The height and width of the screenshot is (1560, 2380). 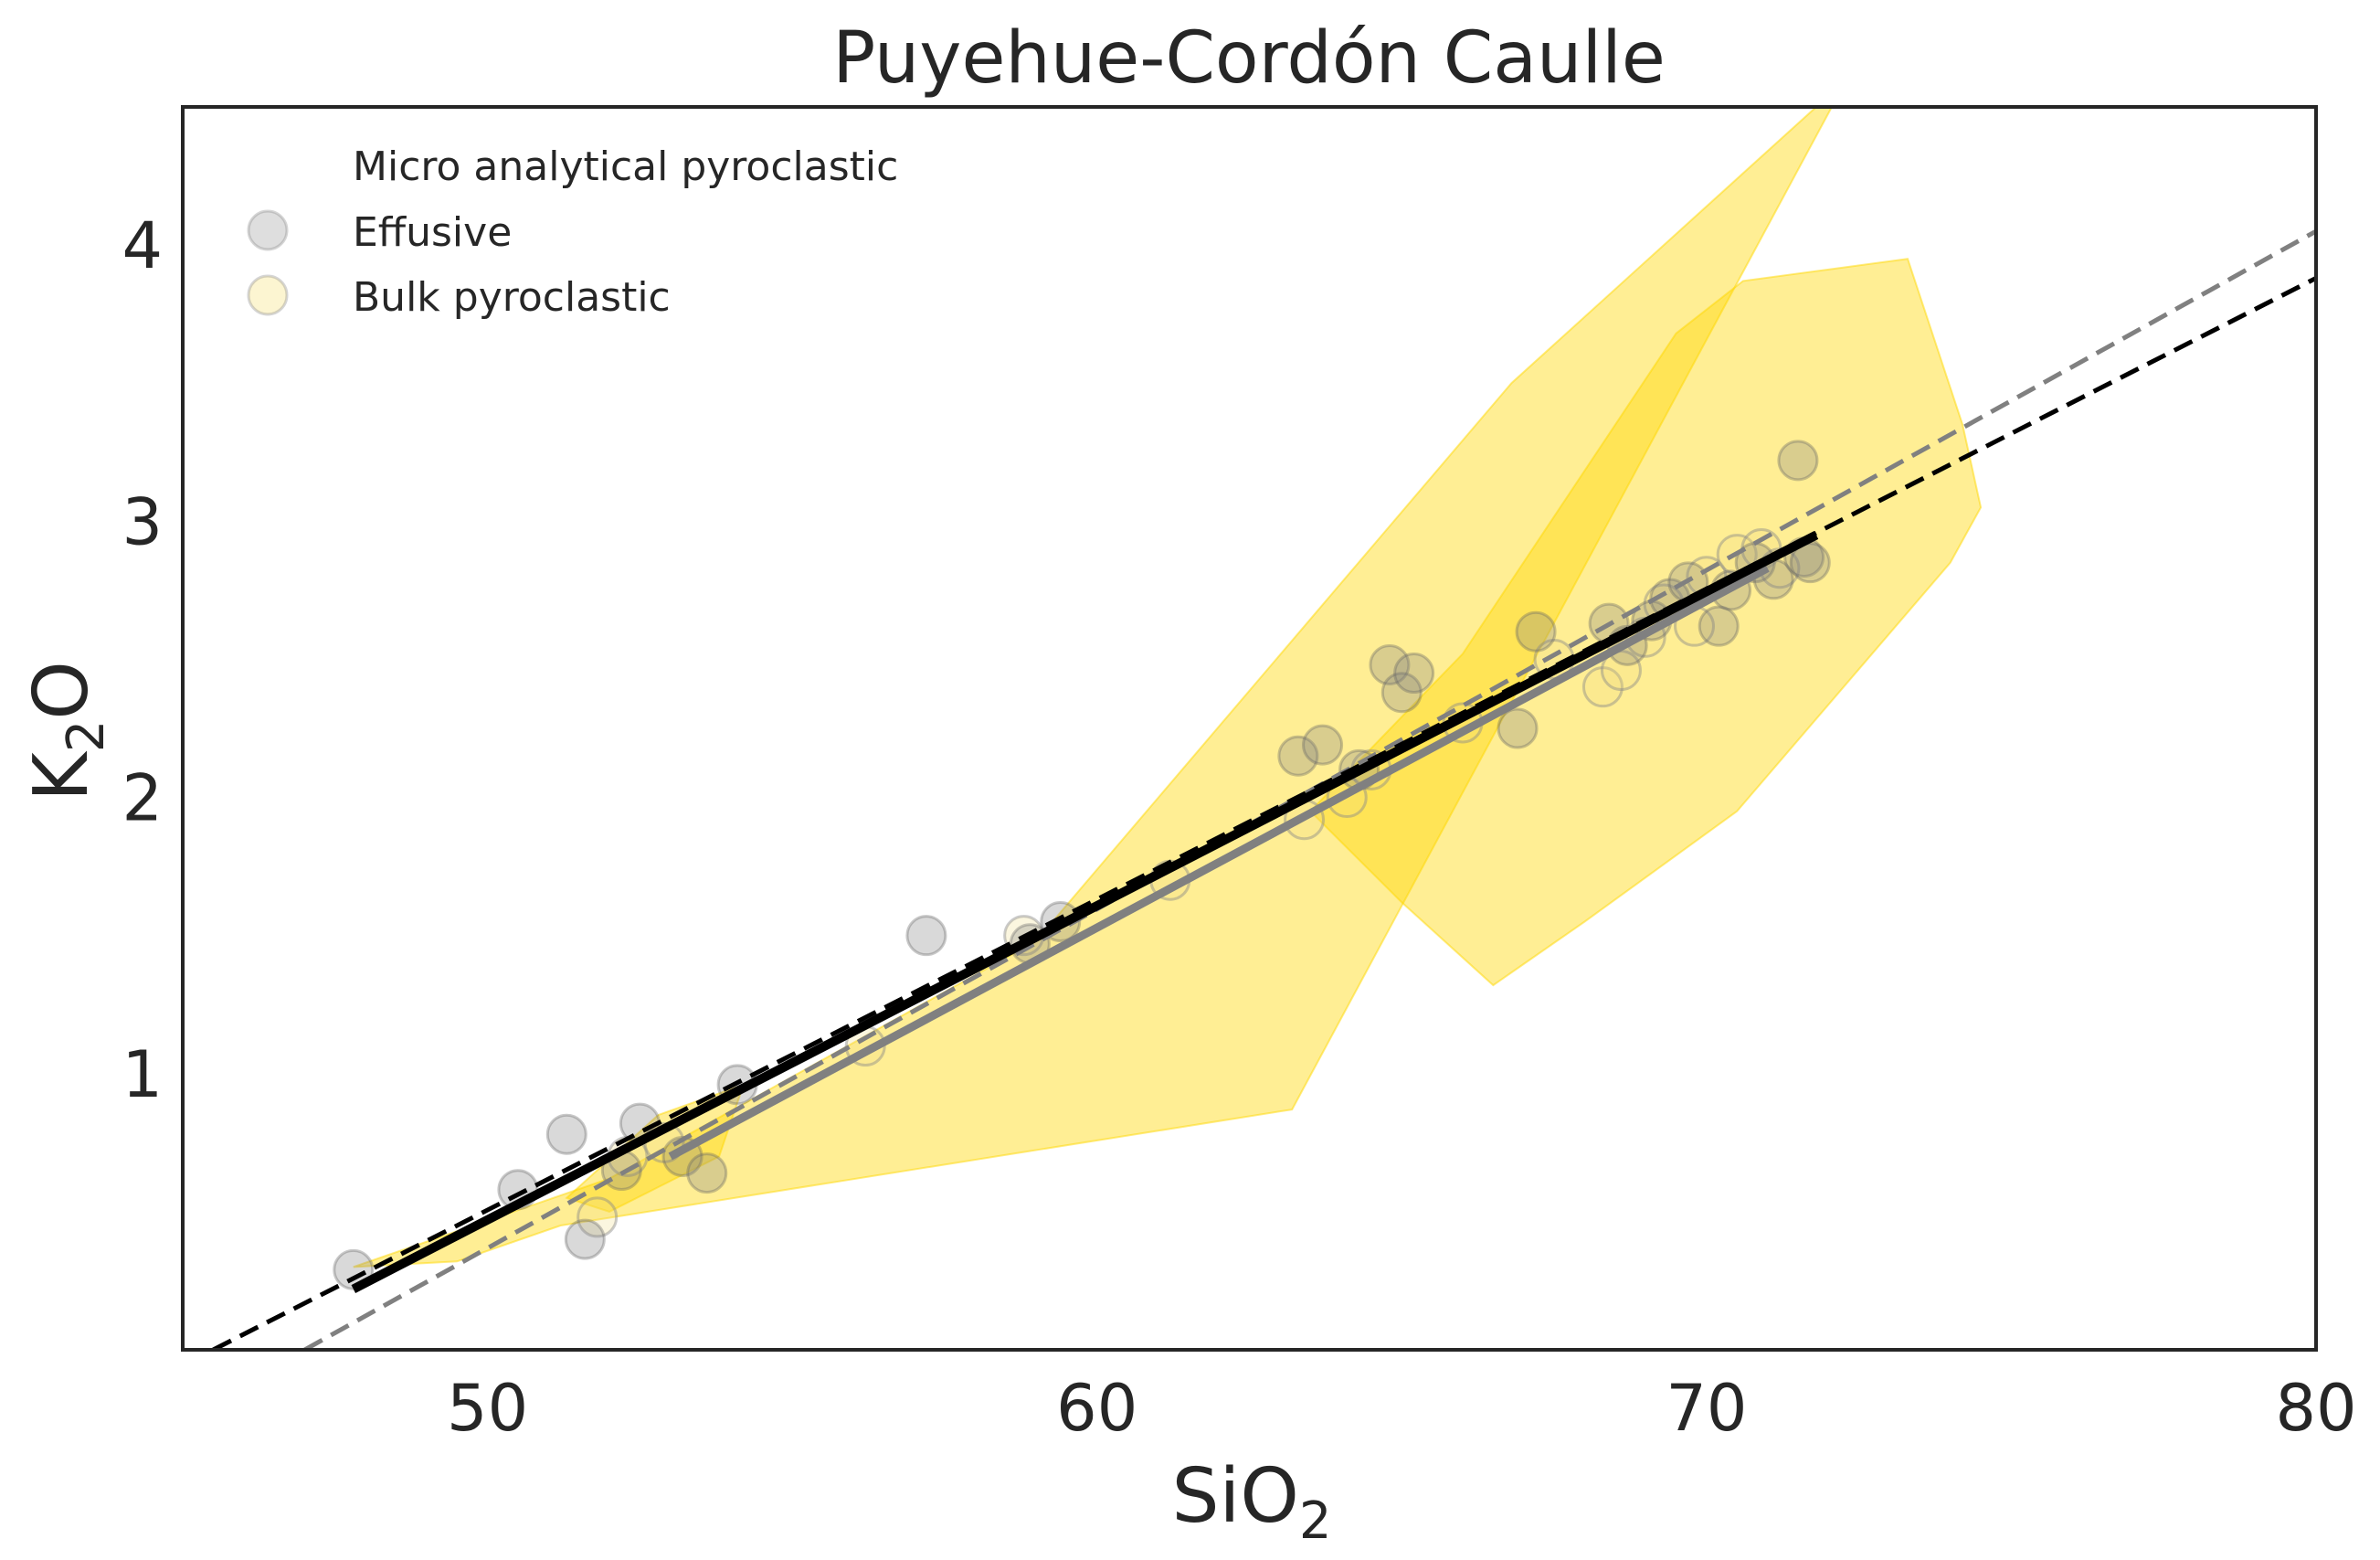 I want to click on y-tick-label: 1, so click(x=142, y=1075).